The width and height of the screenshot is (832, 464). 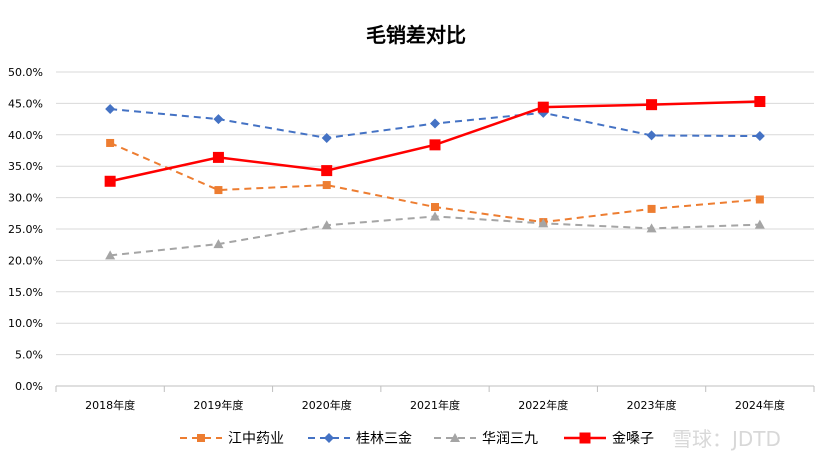 What do you see at coordinates (25, 103) in the screenshot?
I see `y-tick-label: 45.0%` at bounding box center [25, 103].